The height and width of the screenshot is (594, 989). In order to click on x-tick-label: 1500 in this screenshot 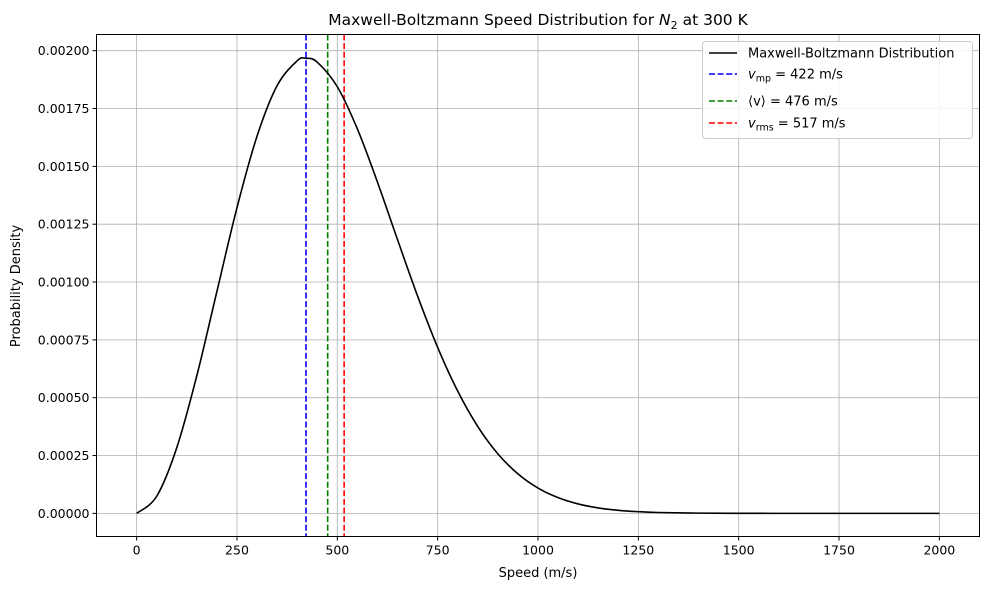, I will do `click(739, 550)`.